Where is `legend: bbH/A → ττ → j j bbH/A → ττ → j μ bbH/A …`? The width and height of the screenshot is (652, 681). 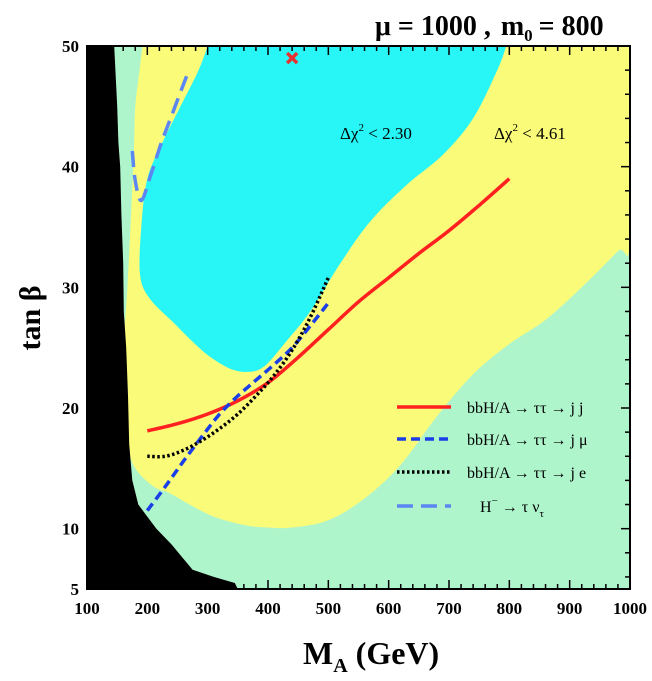 legend: bbH/A → ττ → j j bbH/A → ττ → j μ bbH/A … is located at coordinates (492, 460).